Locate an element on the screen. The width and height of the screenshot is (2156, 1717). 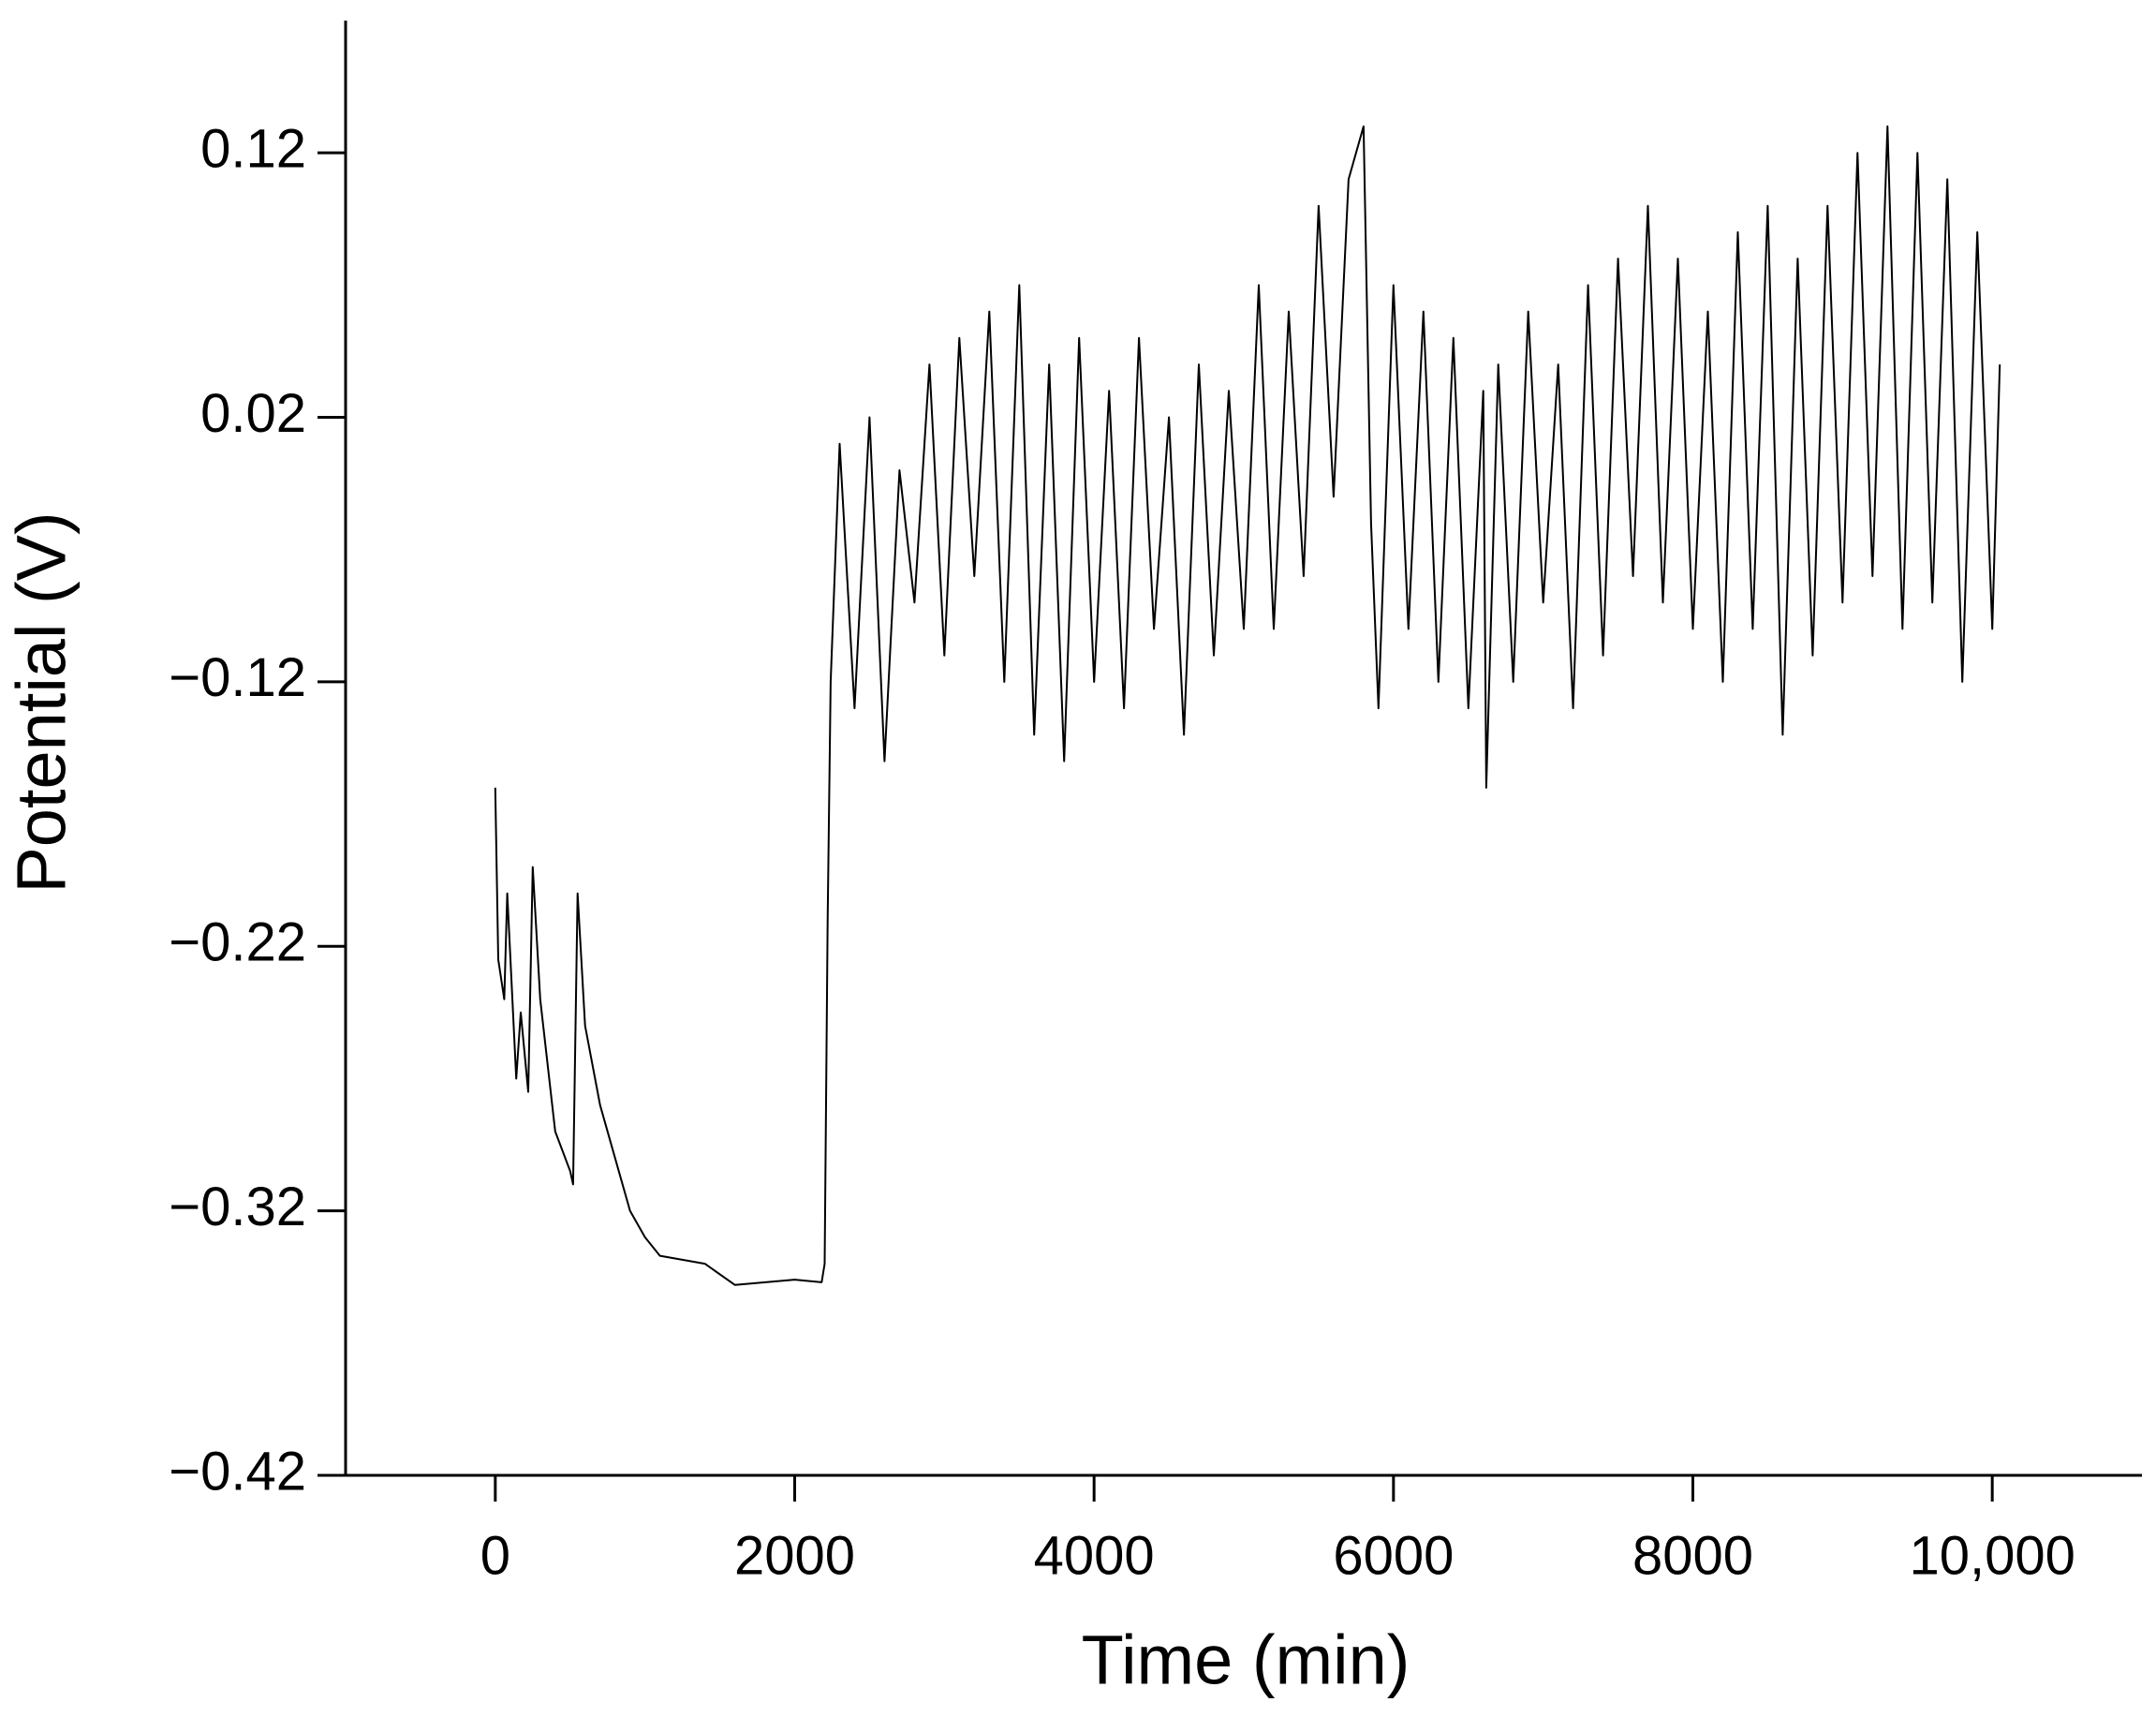
y-tick-label: 0.12 is located at coordinates (253, 149).